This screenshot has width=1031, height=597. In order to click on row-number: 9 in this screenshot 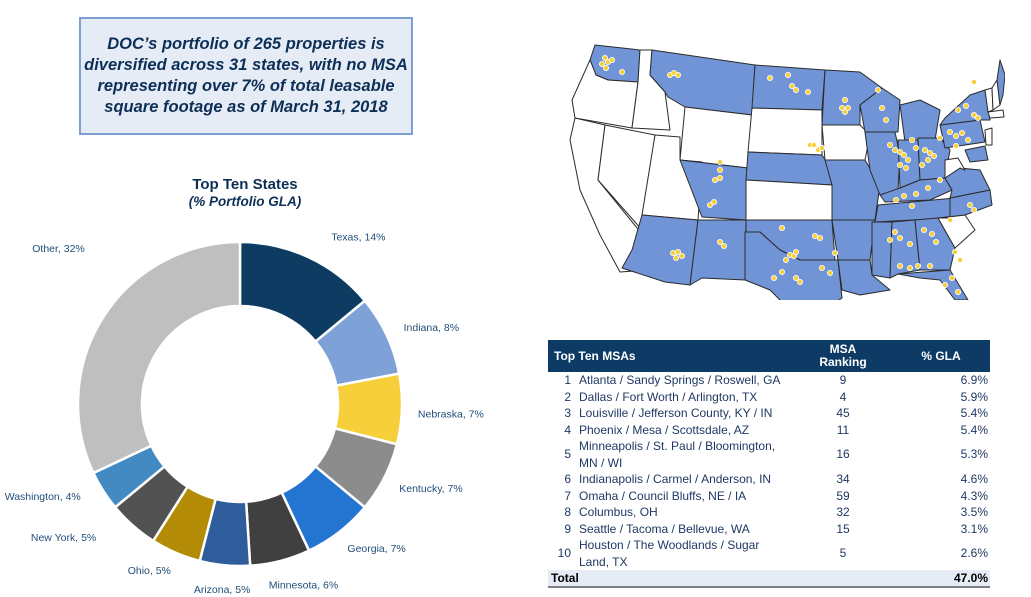, I will do `click(567, 528)`.